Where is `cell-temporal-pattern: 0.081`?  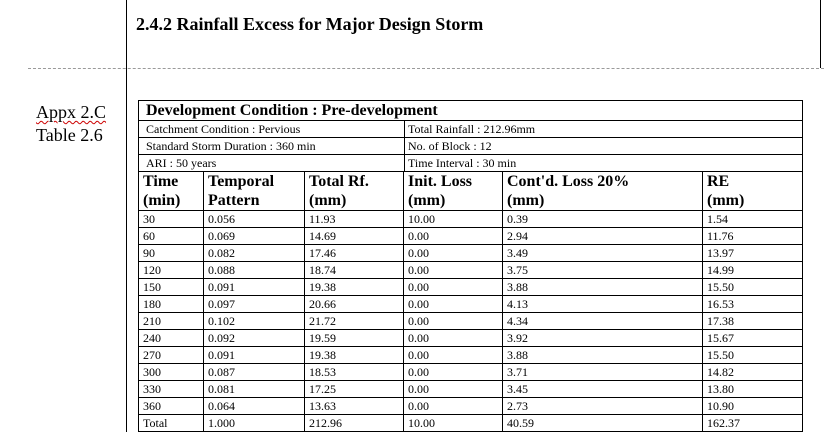 cell-temporal-pattern: 0.081 is located at coordinates (254, 389).